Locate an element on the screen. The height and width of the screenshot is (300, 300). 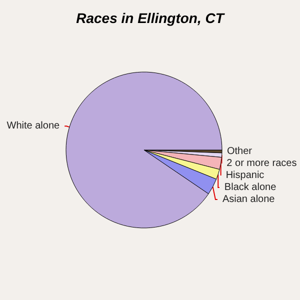
slice-label: Other is located at coordinates (239, 152).